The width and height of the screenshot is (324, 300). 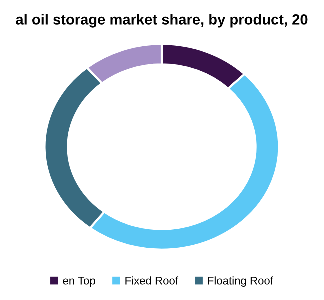 I want to click on chart-title: al oil storage market share, by product, 20, so click(x=162, y=21).